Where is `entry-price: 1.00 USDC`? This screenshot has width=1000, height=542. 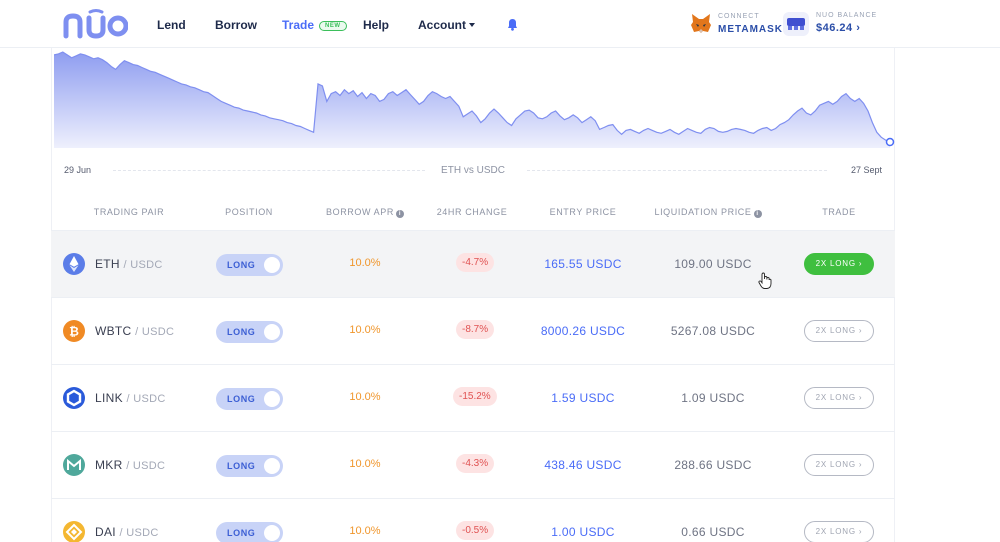
entry-price: 1.00 USDC is located at coordinates (583, 532).